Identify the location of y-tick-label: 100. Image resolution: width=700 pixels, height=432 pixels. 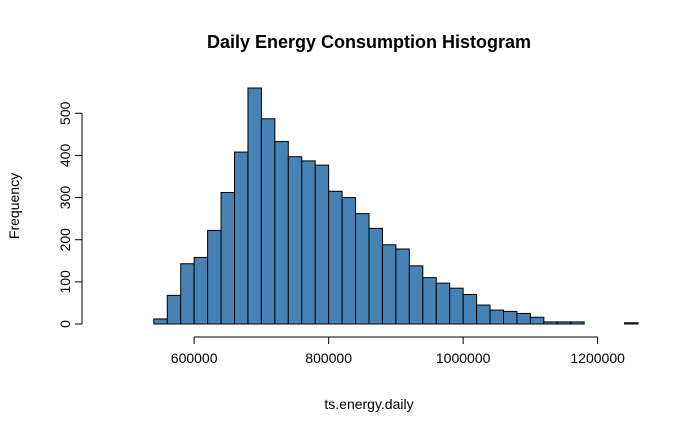
(65, 282).